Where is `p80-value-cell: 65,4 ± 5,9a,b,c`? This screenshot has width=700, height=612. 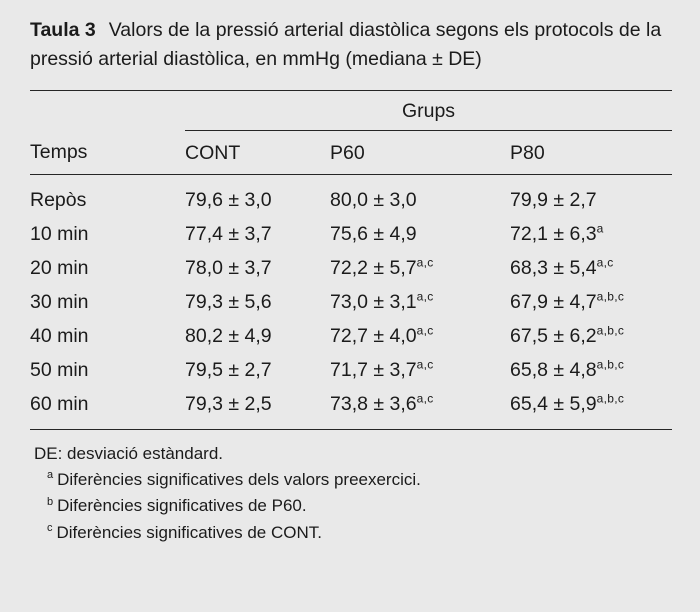 p80-value-cell: 65,4 ± 5,9a,b,c is located at coordinates (591, 408).